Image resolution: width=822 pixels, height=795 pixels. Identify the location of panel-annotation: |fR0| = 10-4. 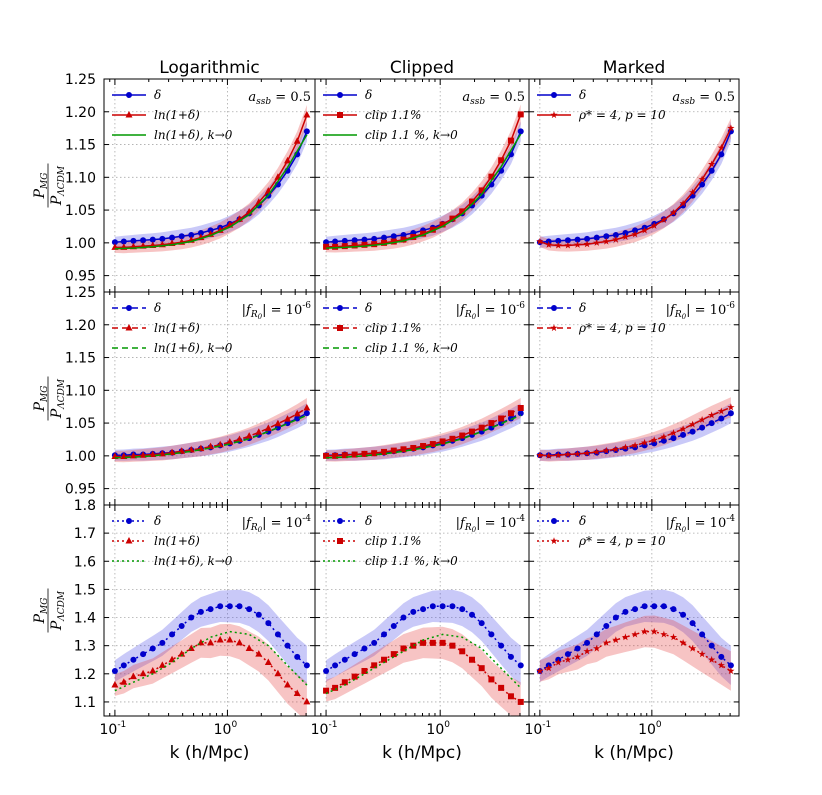
(277, 524).